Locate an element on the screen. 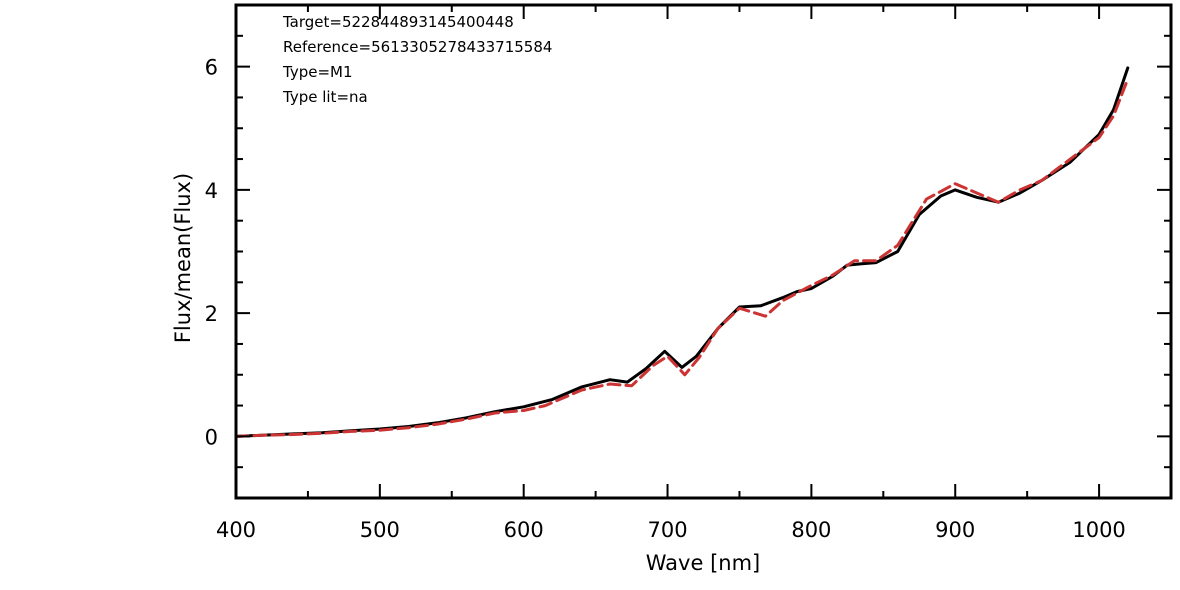 Image resolution: width=1180 pixels, height=590 pixels. x-tick-label: 1000 is located at coordinates (1098, 530).